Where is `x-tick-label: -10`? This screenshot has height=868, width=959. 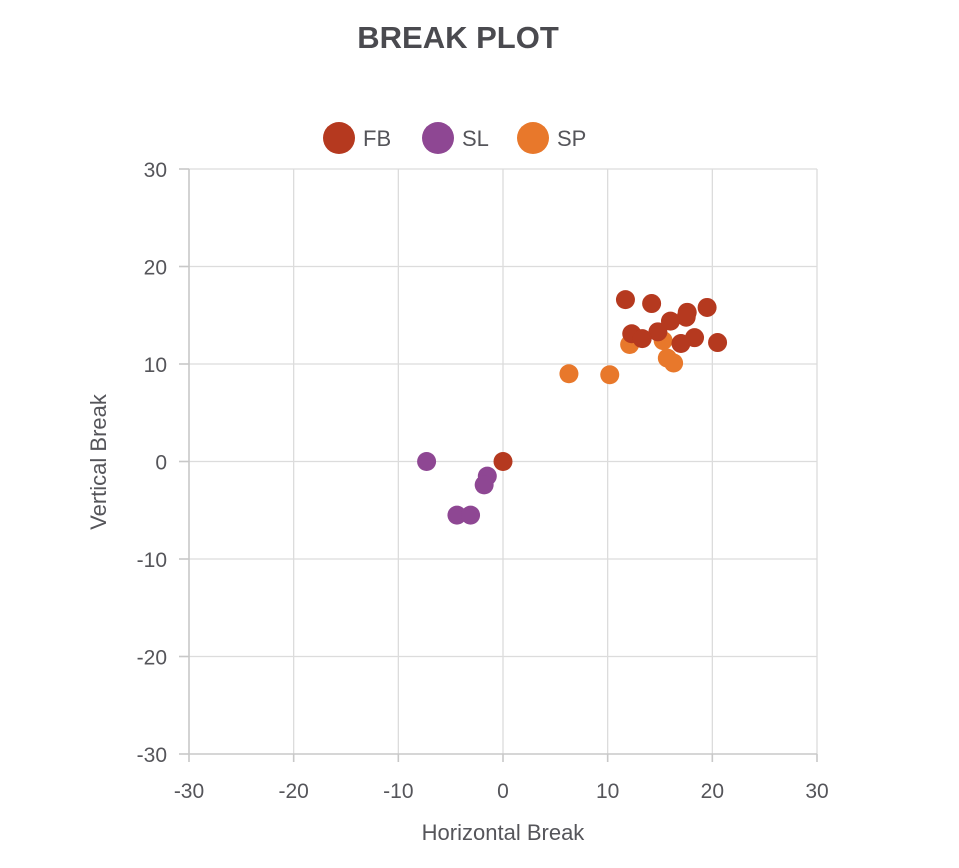
x-tick-label: -10 is located at coordinates (398, 791).